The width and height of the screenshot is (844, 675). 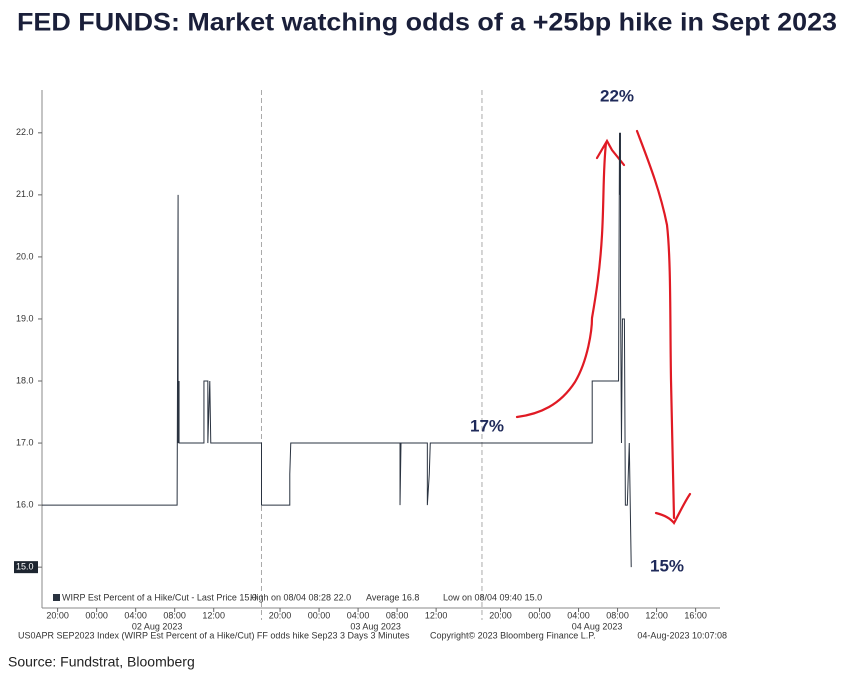 What do you see at coordinates (25, 318) in the screenshot?
I see `y-tick-label: 19.0` at bounding box center [25, 318].